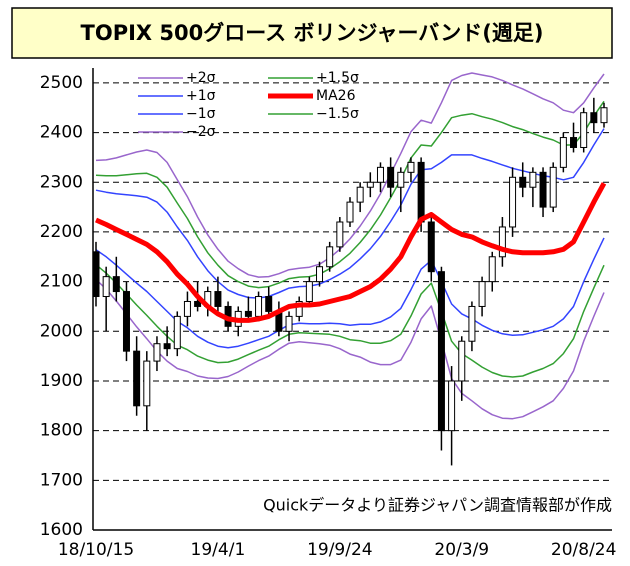 The image size is (630, 566). I want to click on x-tick-label: 20/3/9, so click(461, 550).